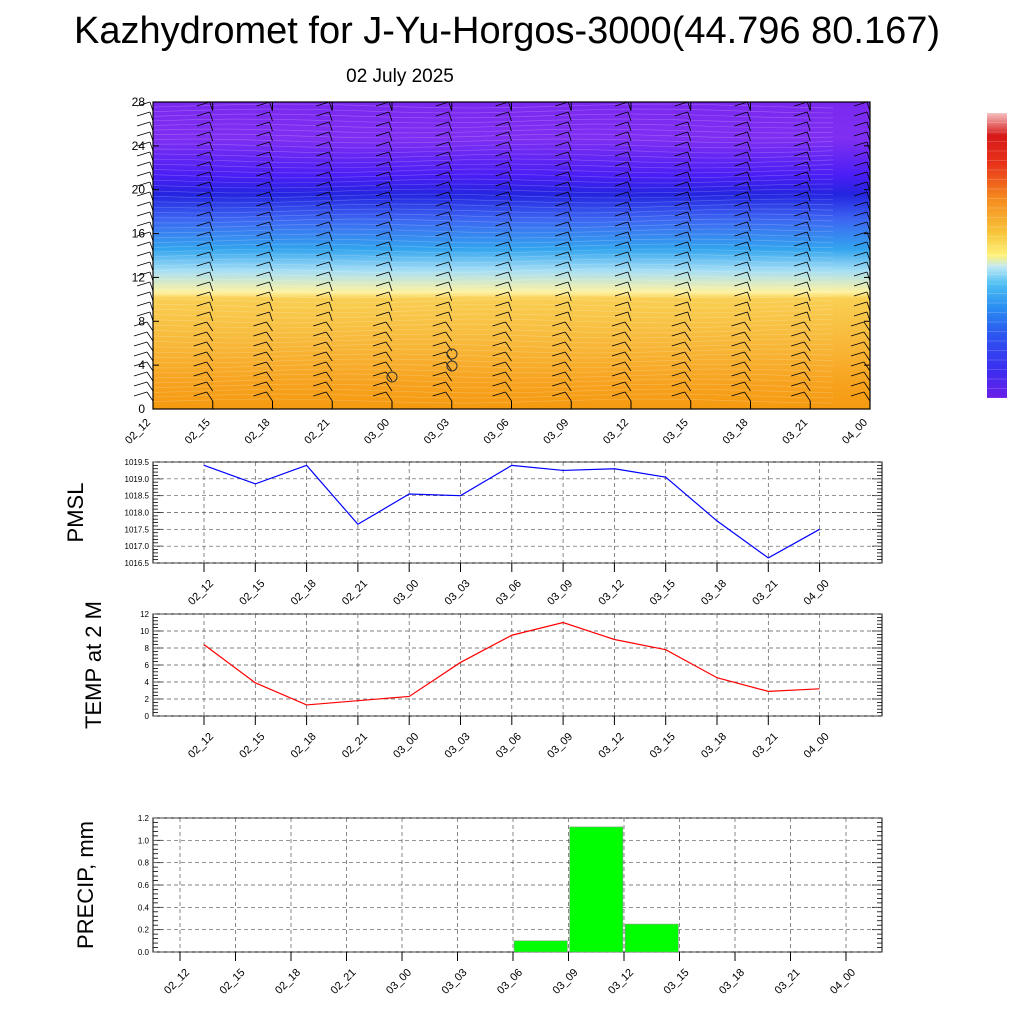 The width and height of the screenshot is (1024, 1024). What do you see at coordinates (141, 365) in the screenshot?
I see `y-tick-label: 4` at bounding box center [141, 365].